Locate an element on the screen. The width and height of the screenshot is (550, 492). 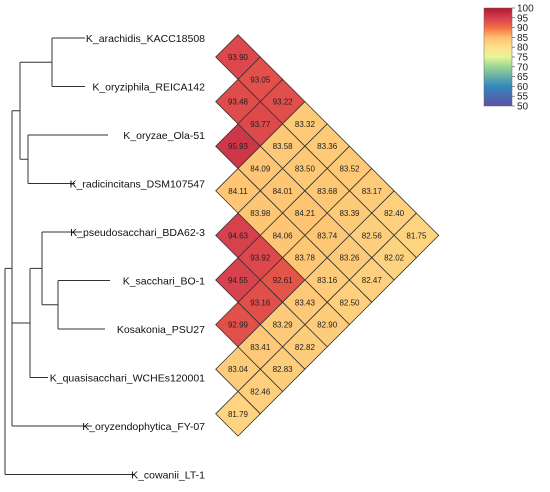
cell-value-label: 82.40 is located at coordinates (394, 213).